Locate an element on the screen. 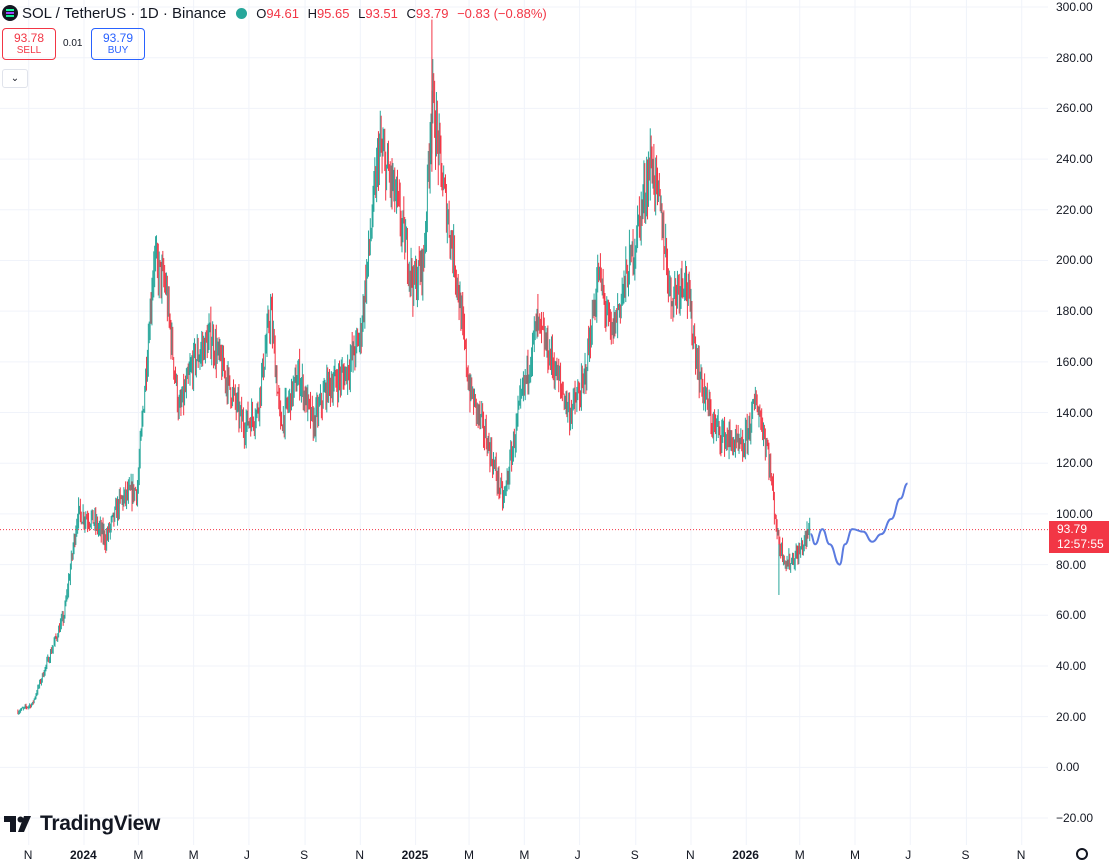  chevron-down-icon: ⌄ is located at coordinates (15, 78).